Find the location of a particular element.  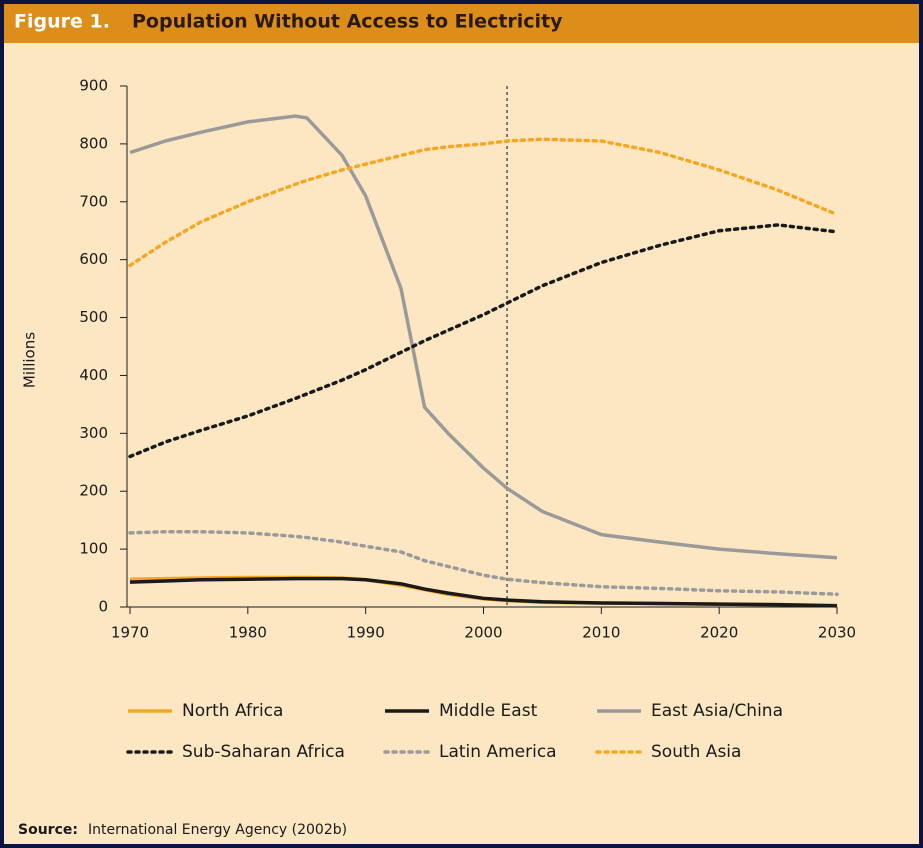

legend-label: South Asia is located at coordinates (696, 752).